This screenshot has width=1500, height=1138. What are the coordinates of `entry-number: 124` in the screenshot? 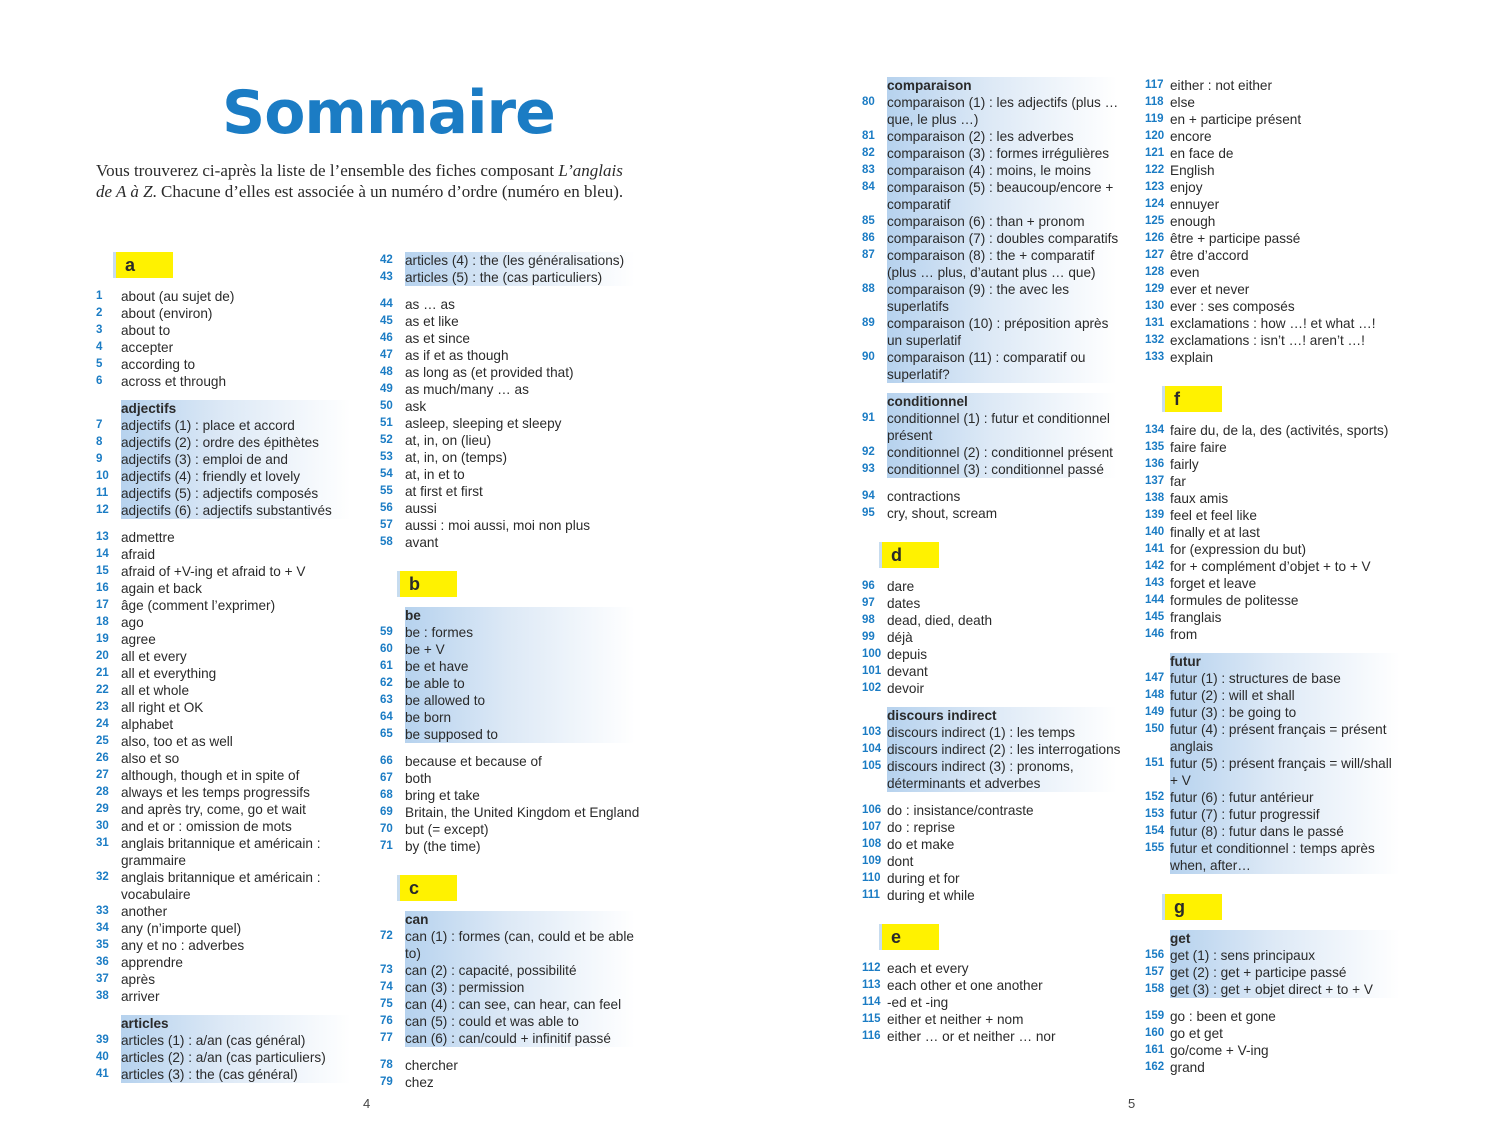 It's located at (1155, 204).